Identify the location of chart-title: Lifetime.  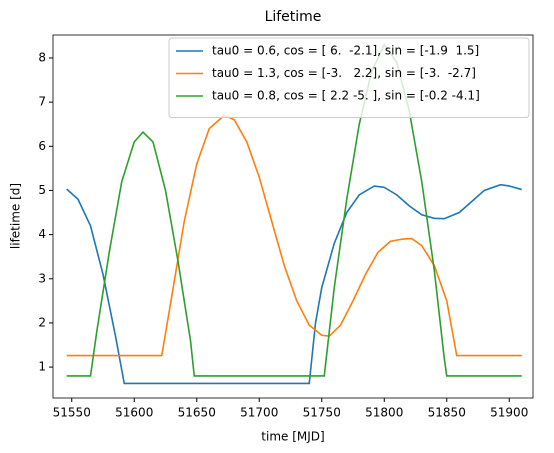
(293, 17).